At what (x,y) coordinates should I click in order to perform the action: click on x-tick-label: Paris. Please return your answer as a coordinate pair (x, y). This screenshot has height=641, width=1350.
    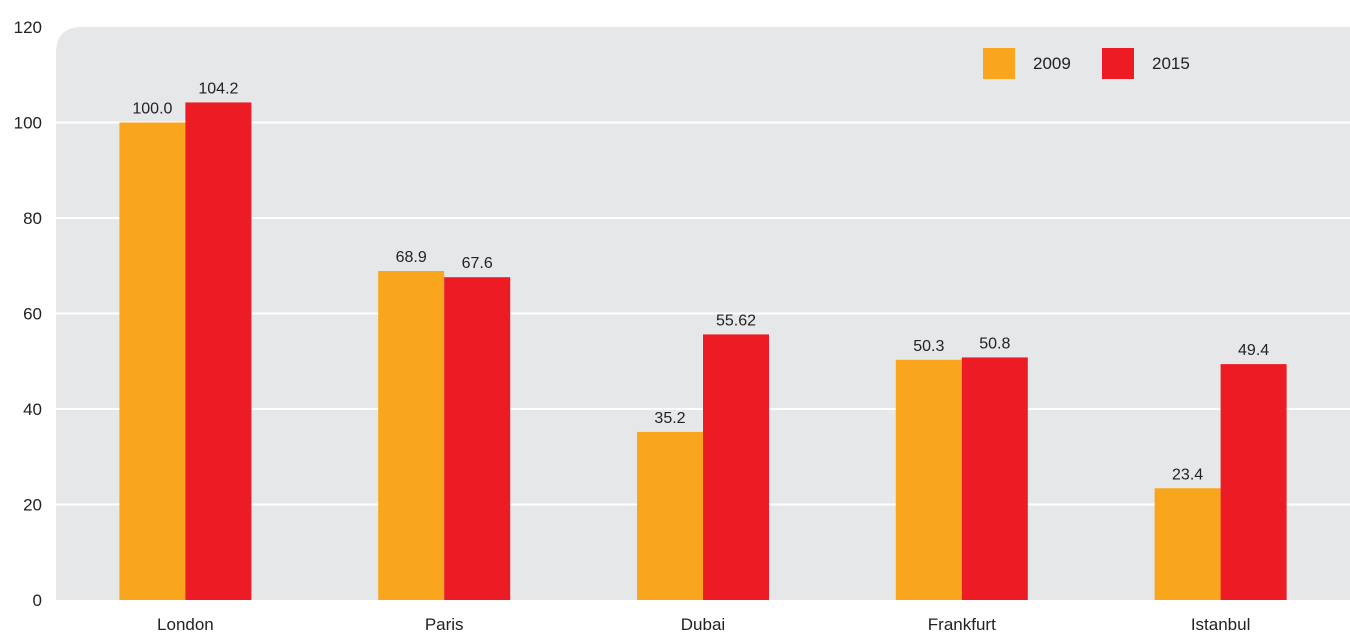
    Looking at the image, I should click on (444, 624).